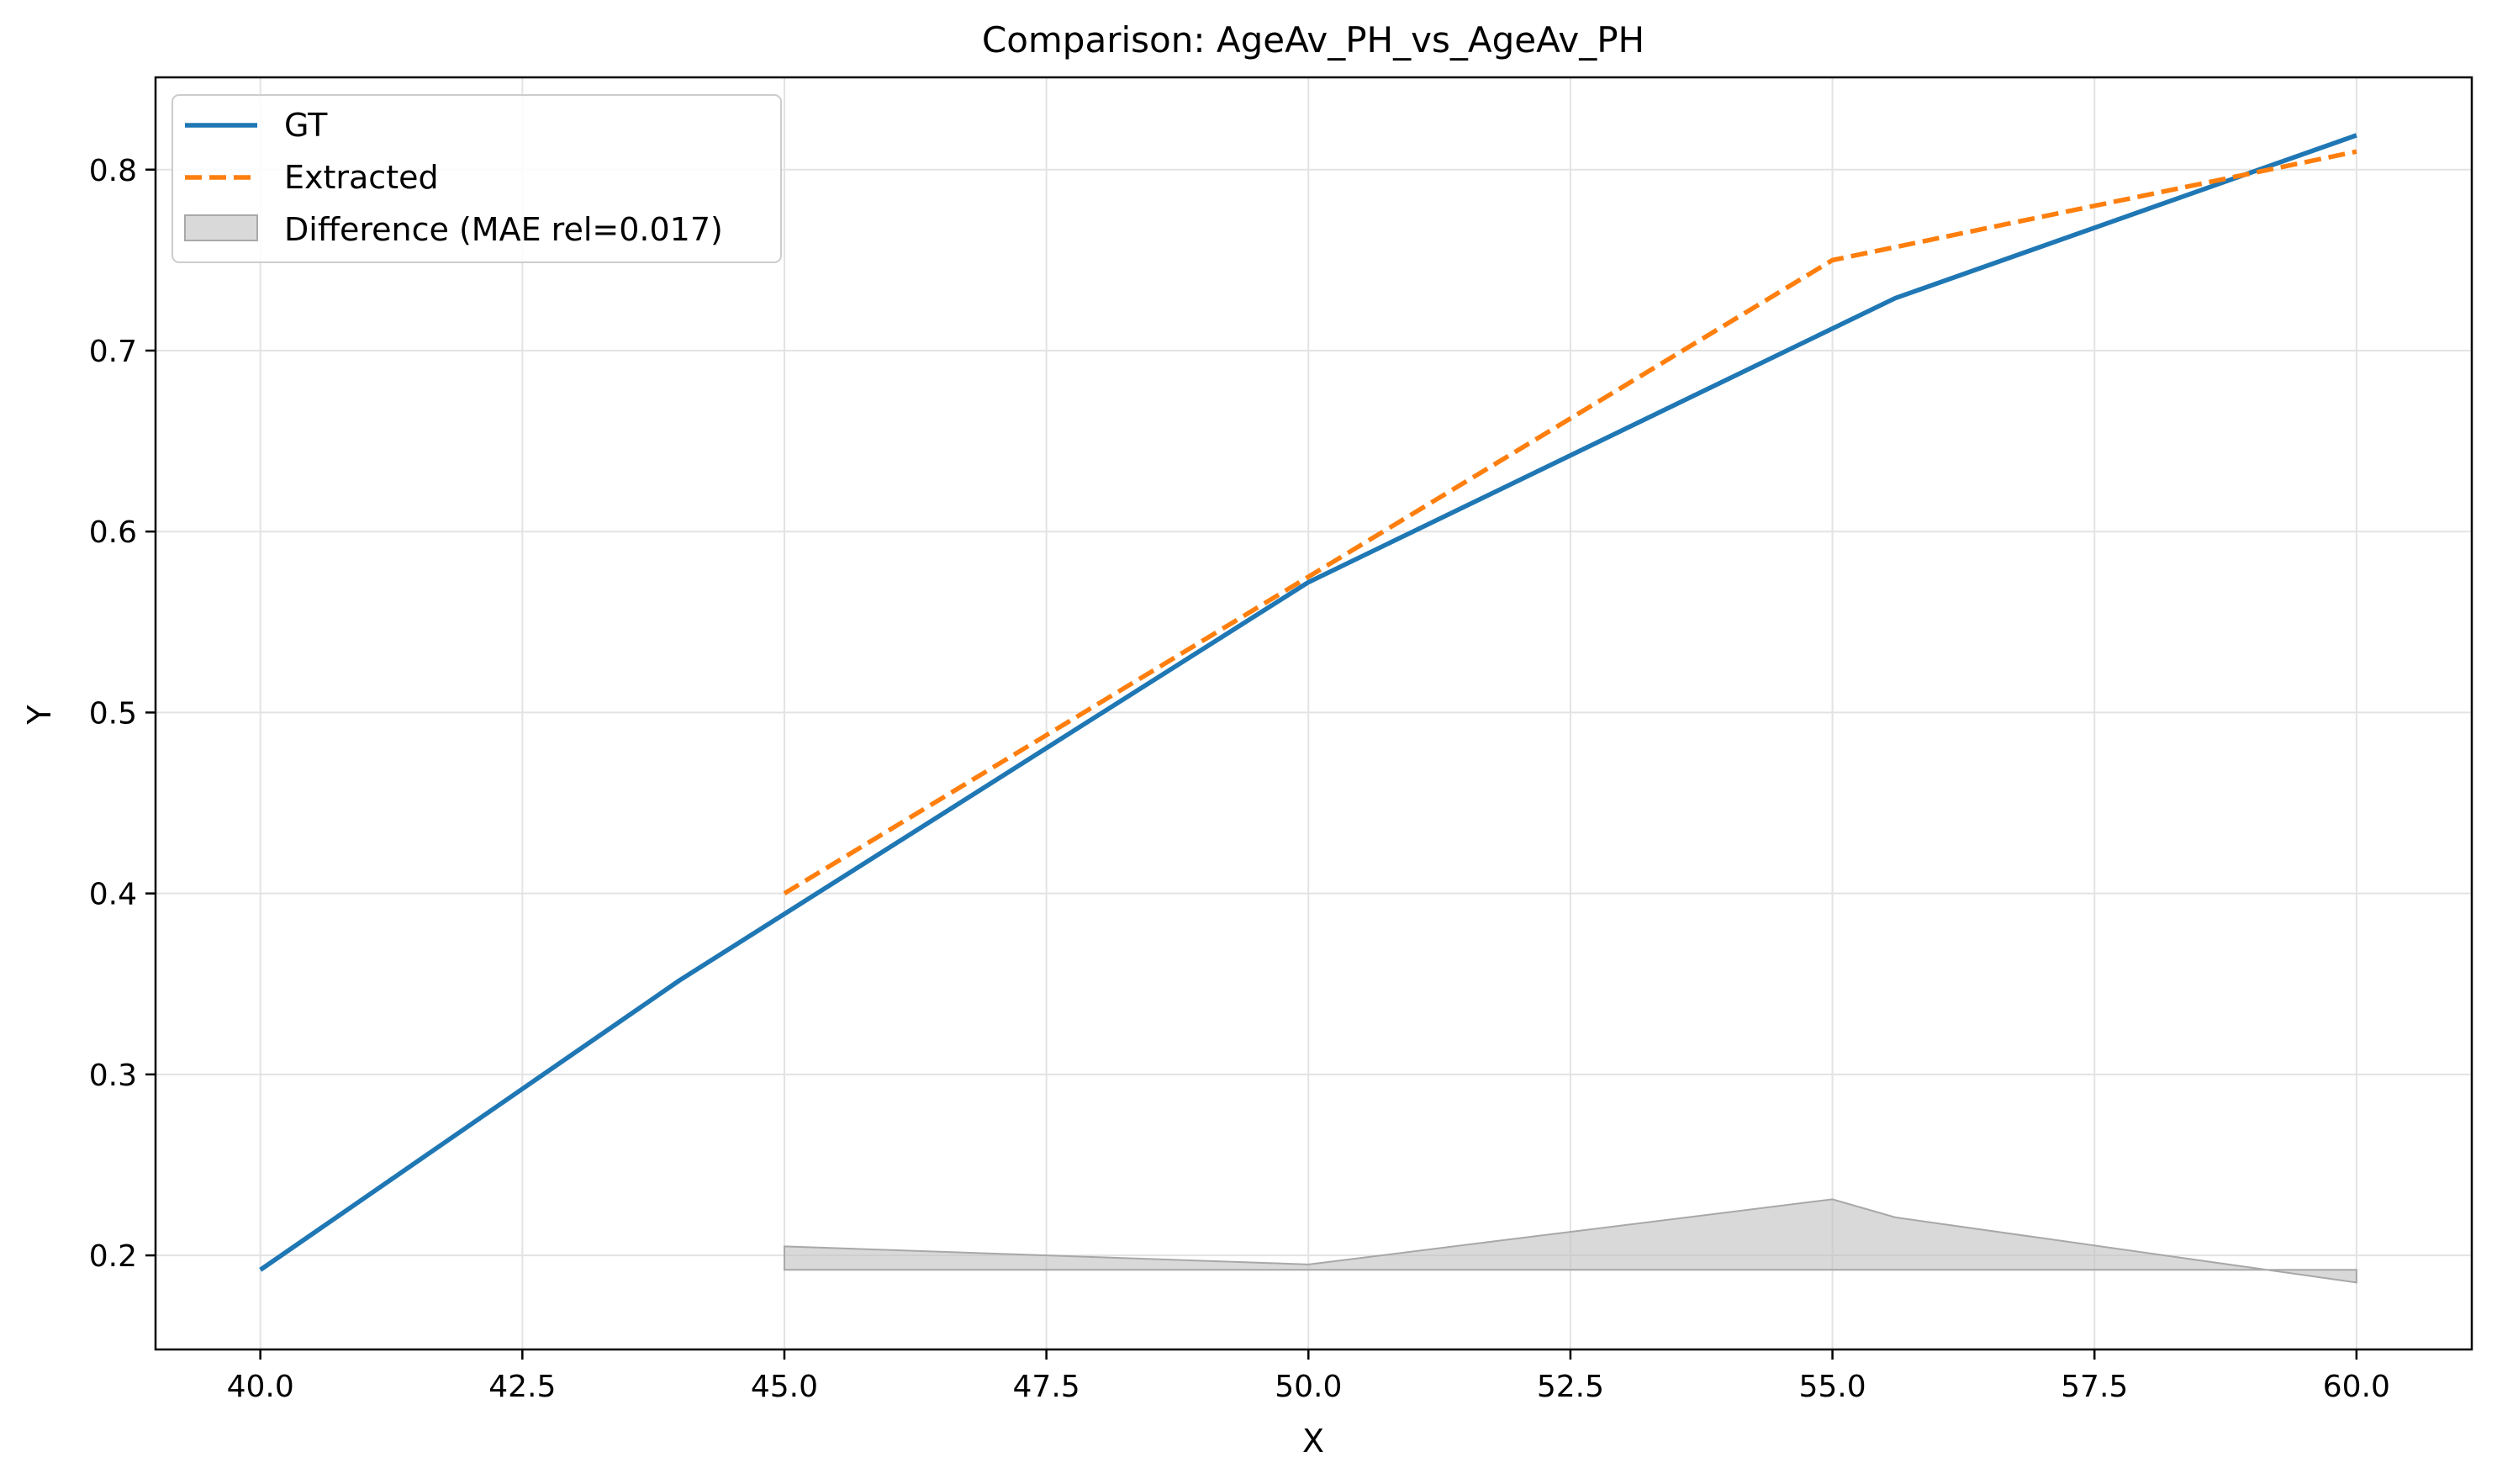  I want to click on legend-difference-label: Difference (MAE rel=0.017), so click(503, 229).